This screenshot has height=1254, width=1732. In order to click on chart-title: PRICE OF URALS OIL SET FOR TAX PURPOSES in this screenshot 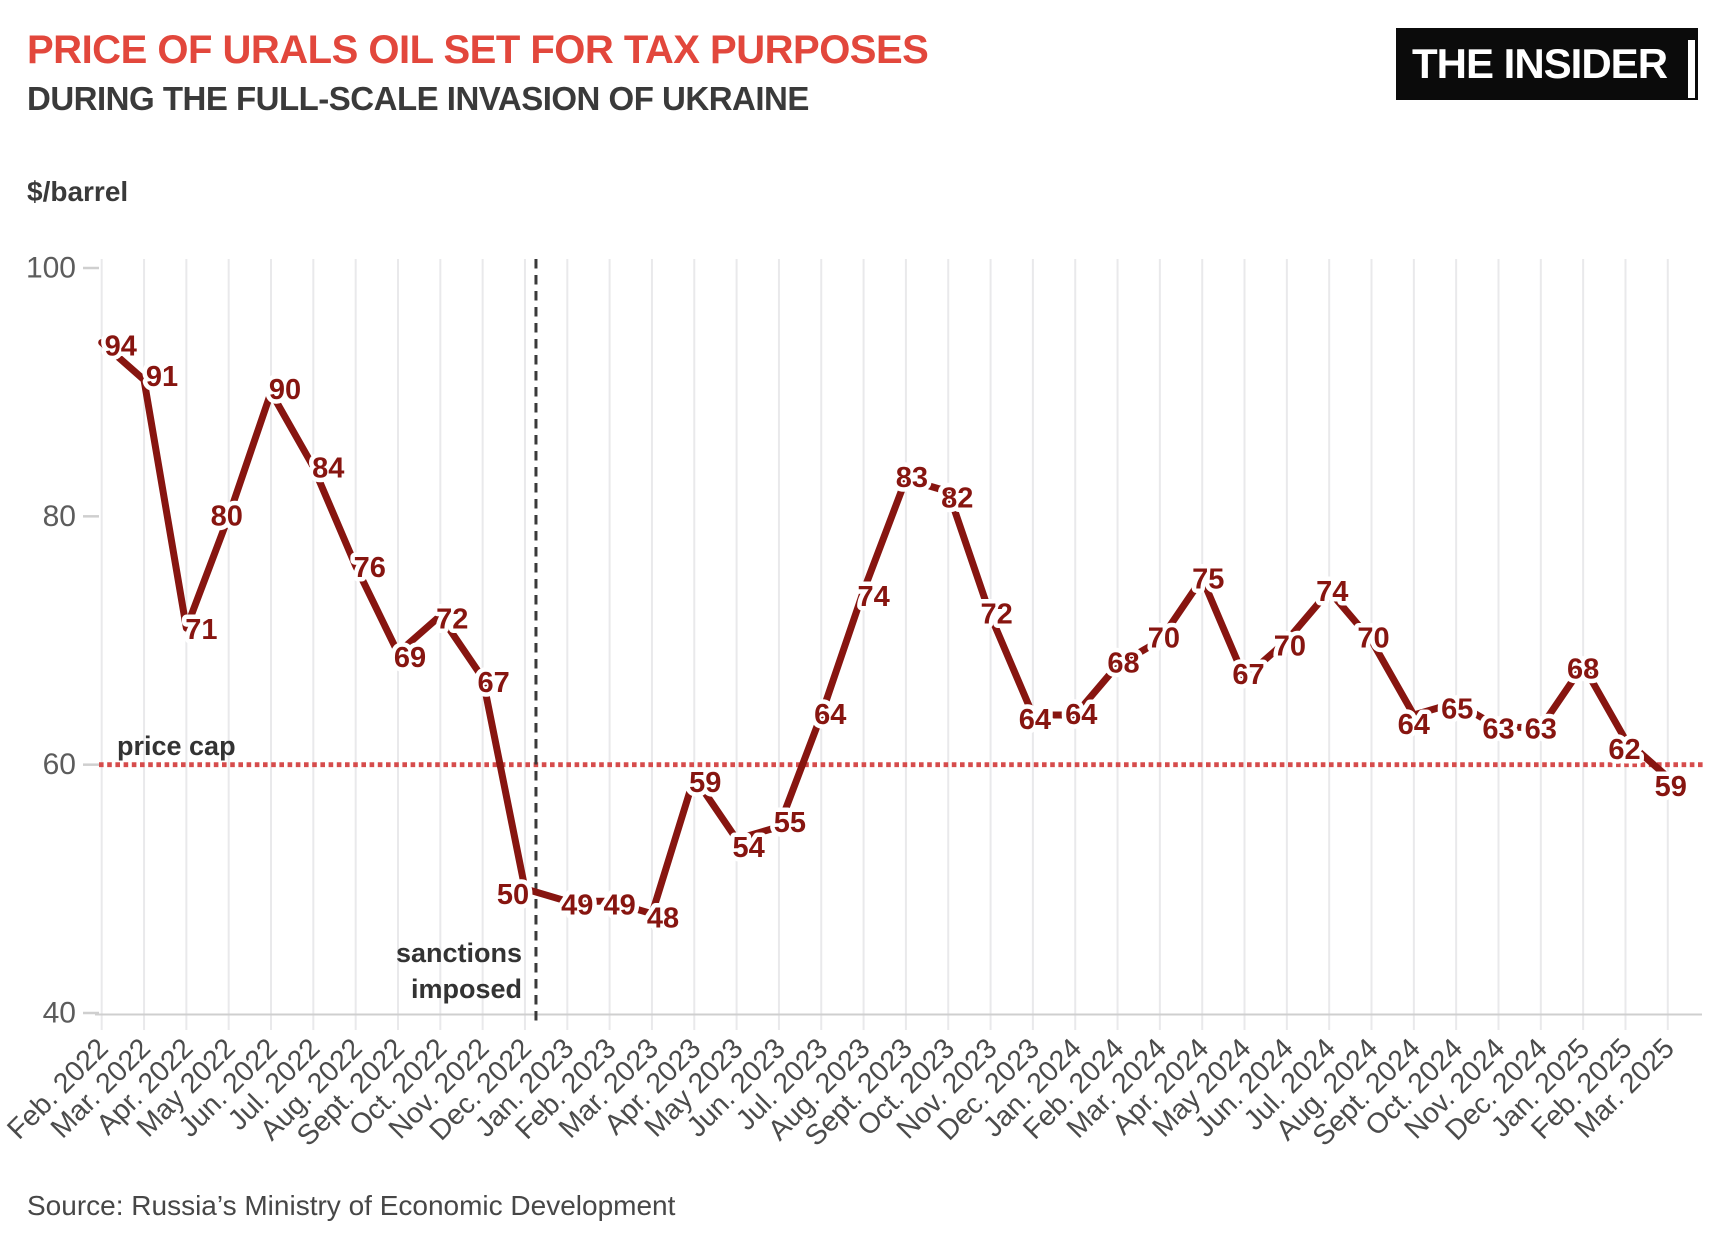, I will do `click(478, 50)`.